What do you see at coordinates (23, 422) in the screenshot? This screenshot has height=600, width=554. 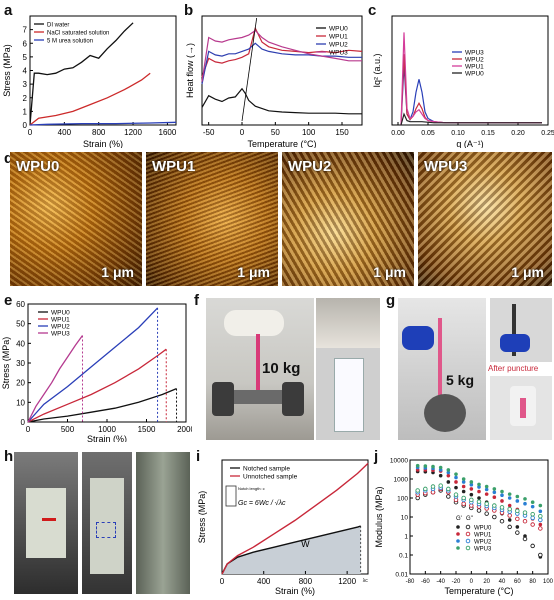 I see `y-tick-label: 0` at bounding box center [23, 422].